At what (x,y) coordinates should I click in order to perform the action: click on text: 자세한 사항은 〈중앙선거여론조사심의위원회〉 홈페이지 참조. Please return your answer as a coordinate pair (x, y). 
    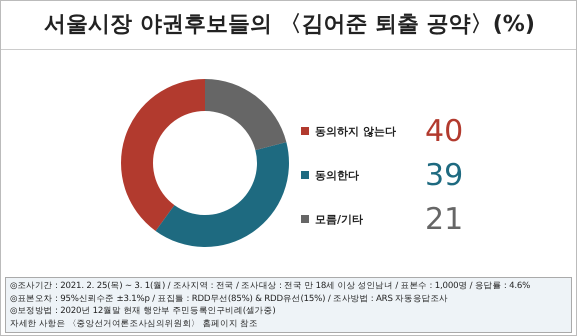
    Looking at the image, I should click on (134, 324).